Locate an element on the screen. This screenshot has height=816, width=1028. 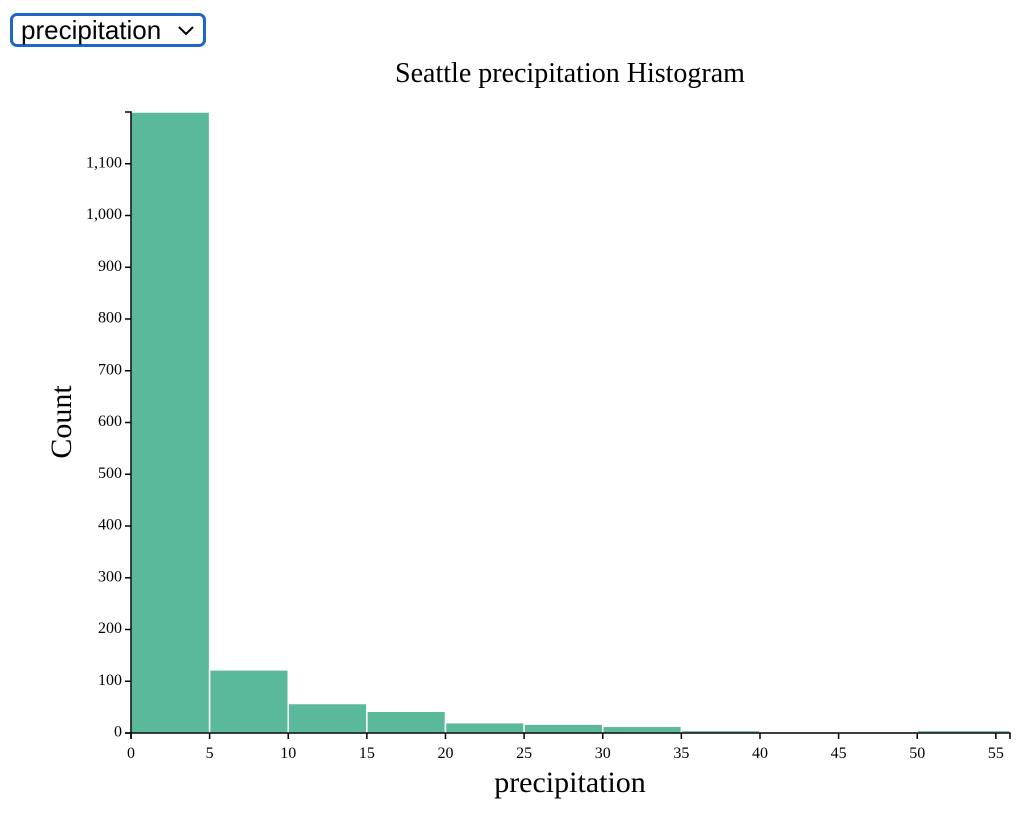
y-tick-label: 1,100 is located at coordinates (104, 162).